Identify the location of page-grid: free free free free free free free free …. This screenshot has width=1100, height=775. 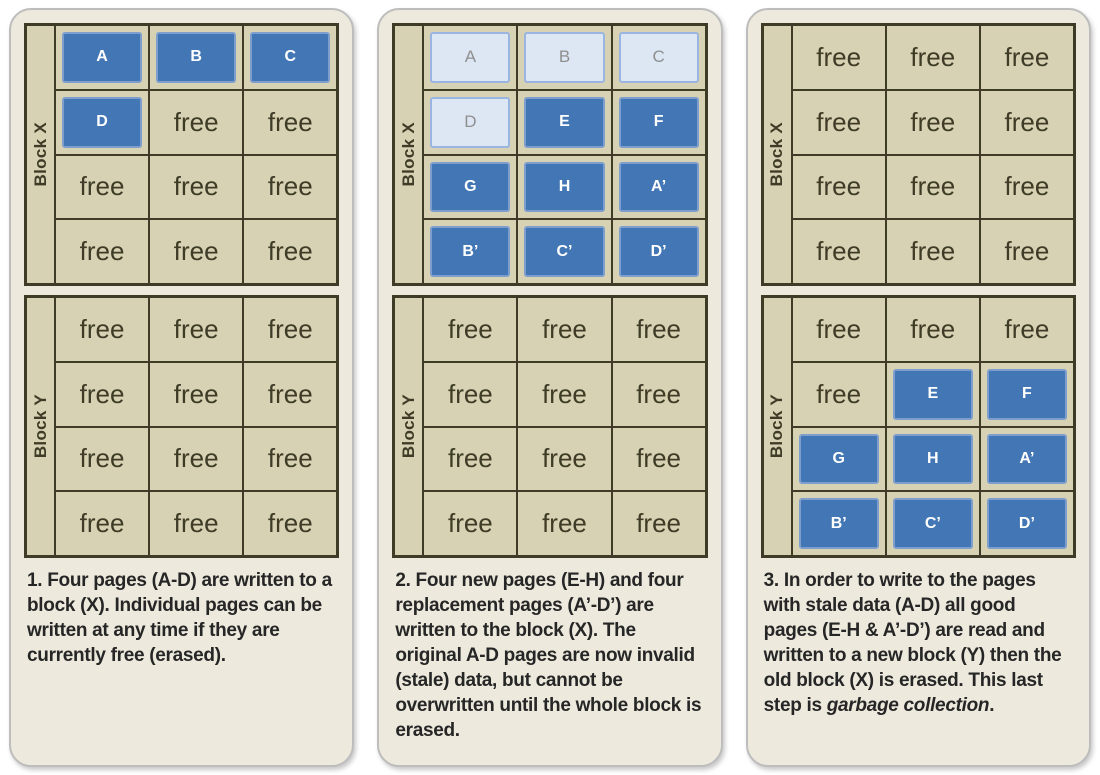
(196, 426).